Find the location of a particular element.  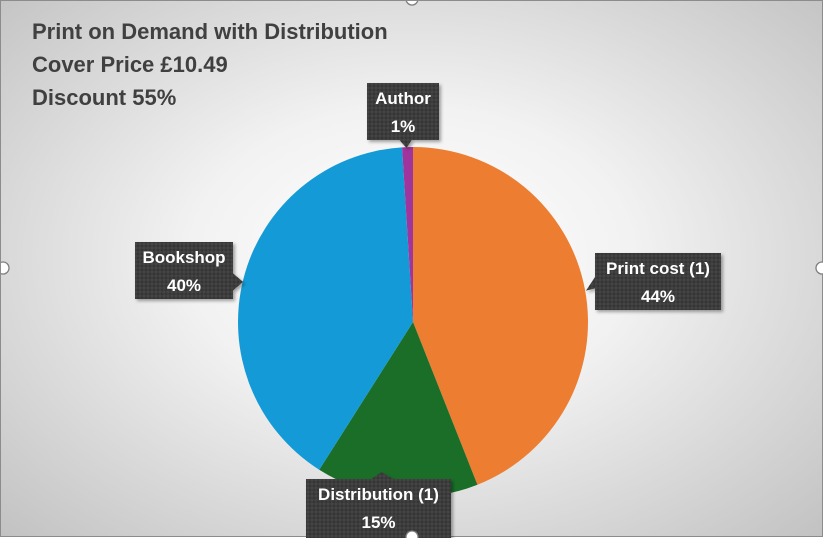

slice-category-label: Bookshop is located at coordinates (183, 257).